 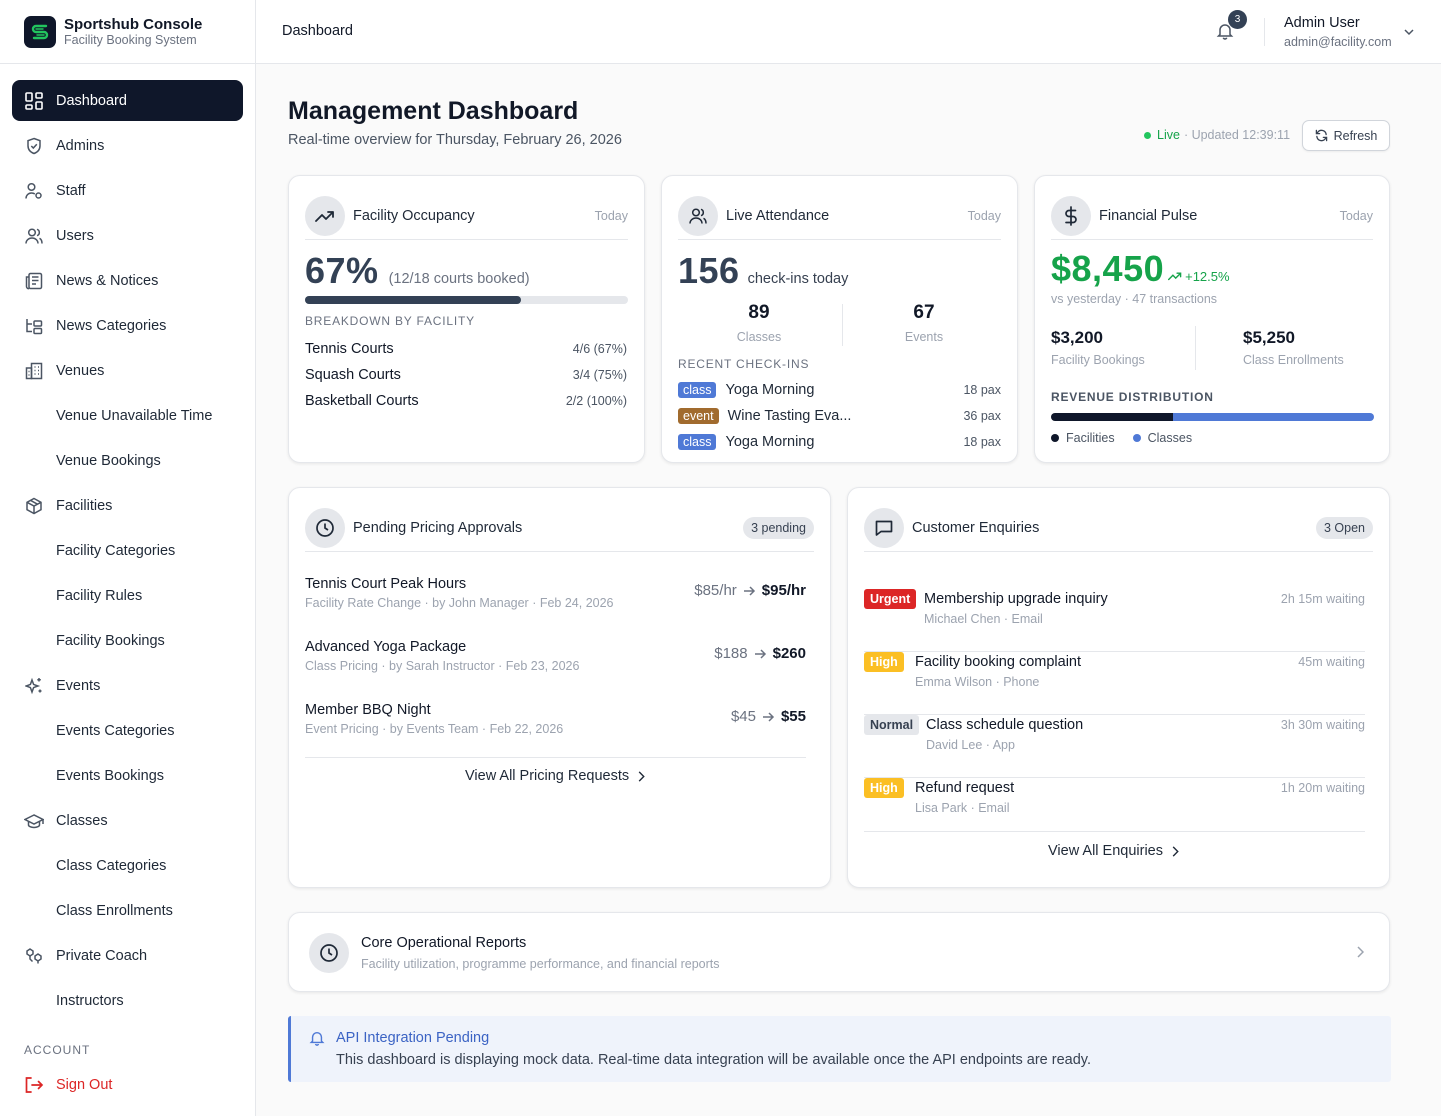 What do you see at coordinates (127, 505) in the screenshot?
I see `sidebar-item-facilities: Facilities` at bounding box center [127, 505].